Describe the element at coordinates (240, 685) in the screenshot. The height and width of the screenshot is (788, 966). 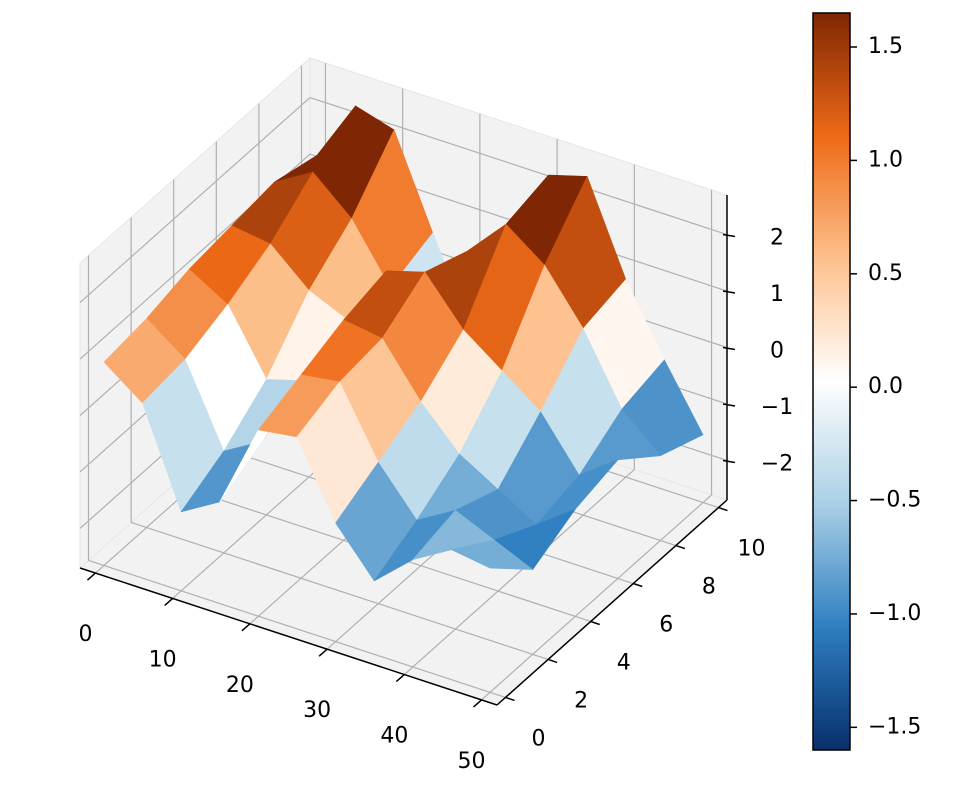
I see `x-tick-label: 20` at that location.